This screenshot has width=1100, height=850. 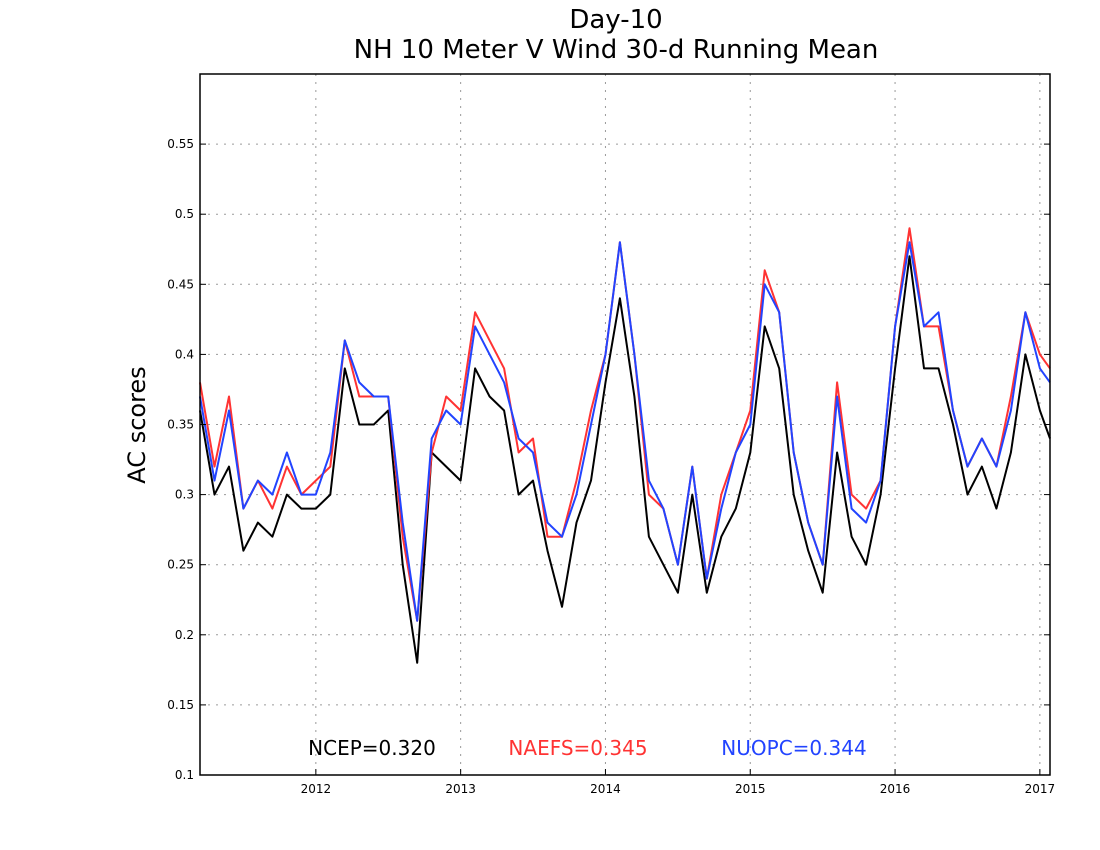 I want to click on chart-title: Day-10, so click(x=615, y=20).